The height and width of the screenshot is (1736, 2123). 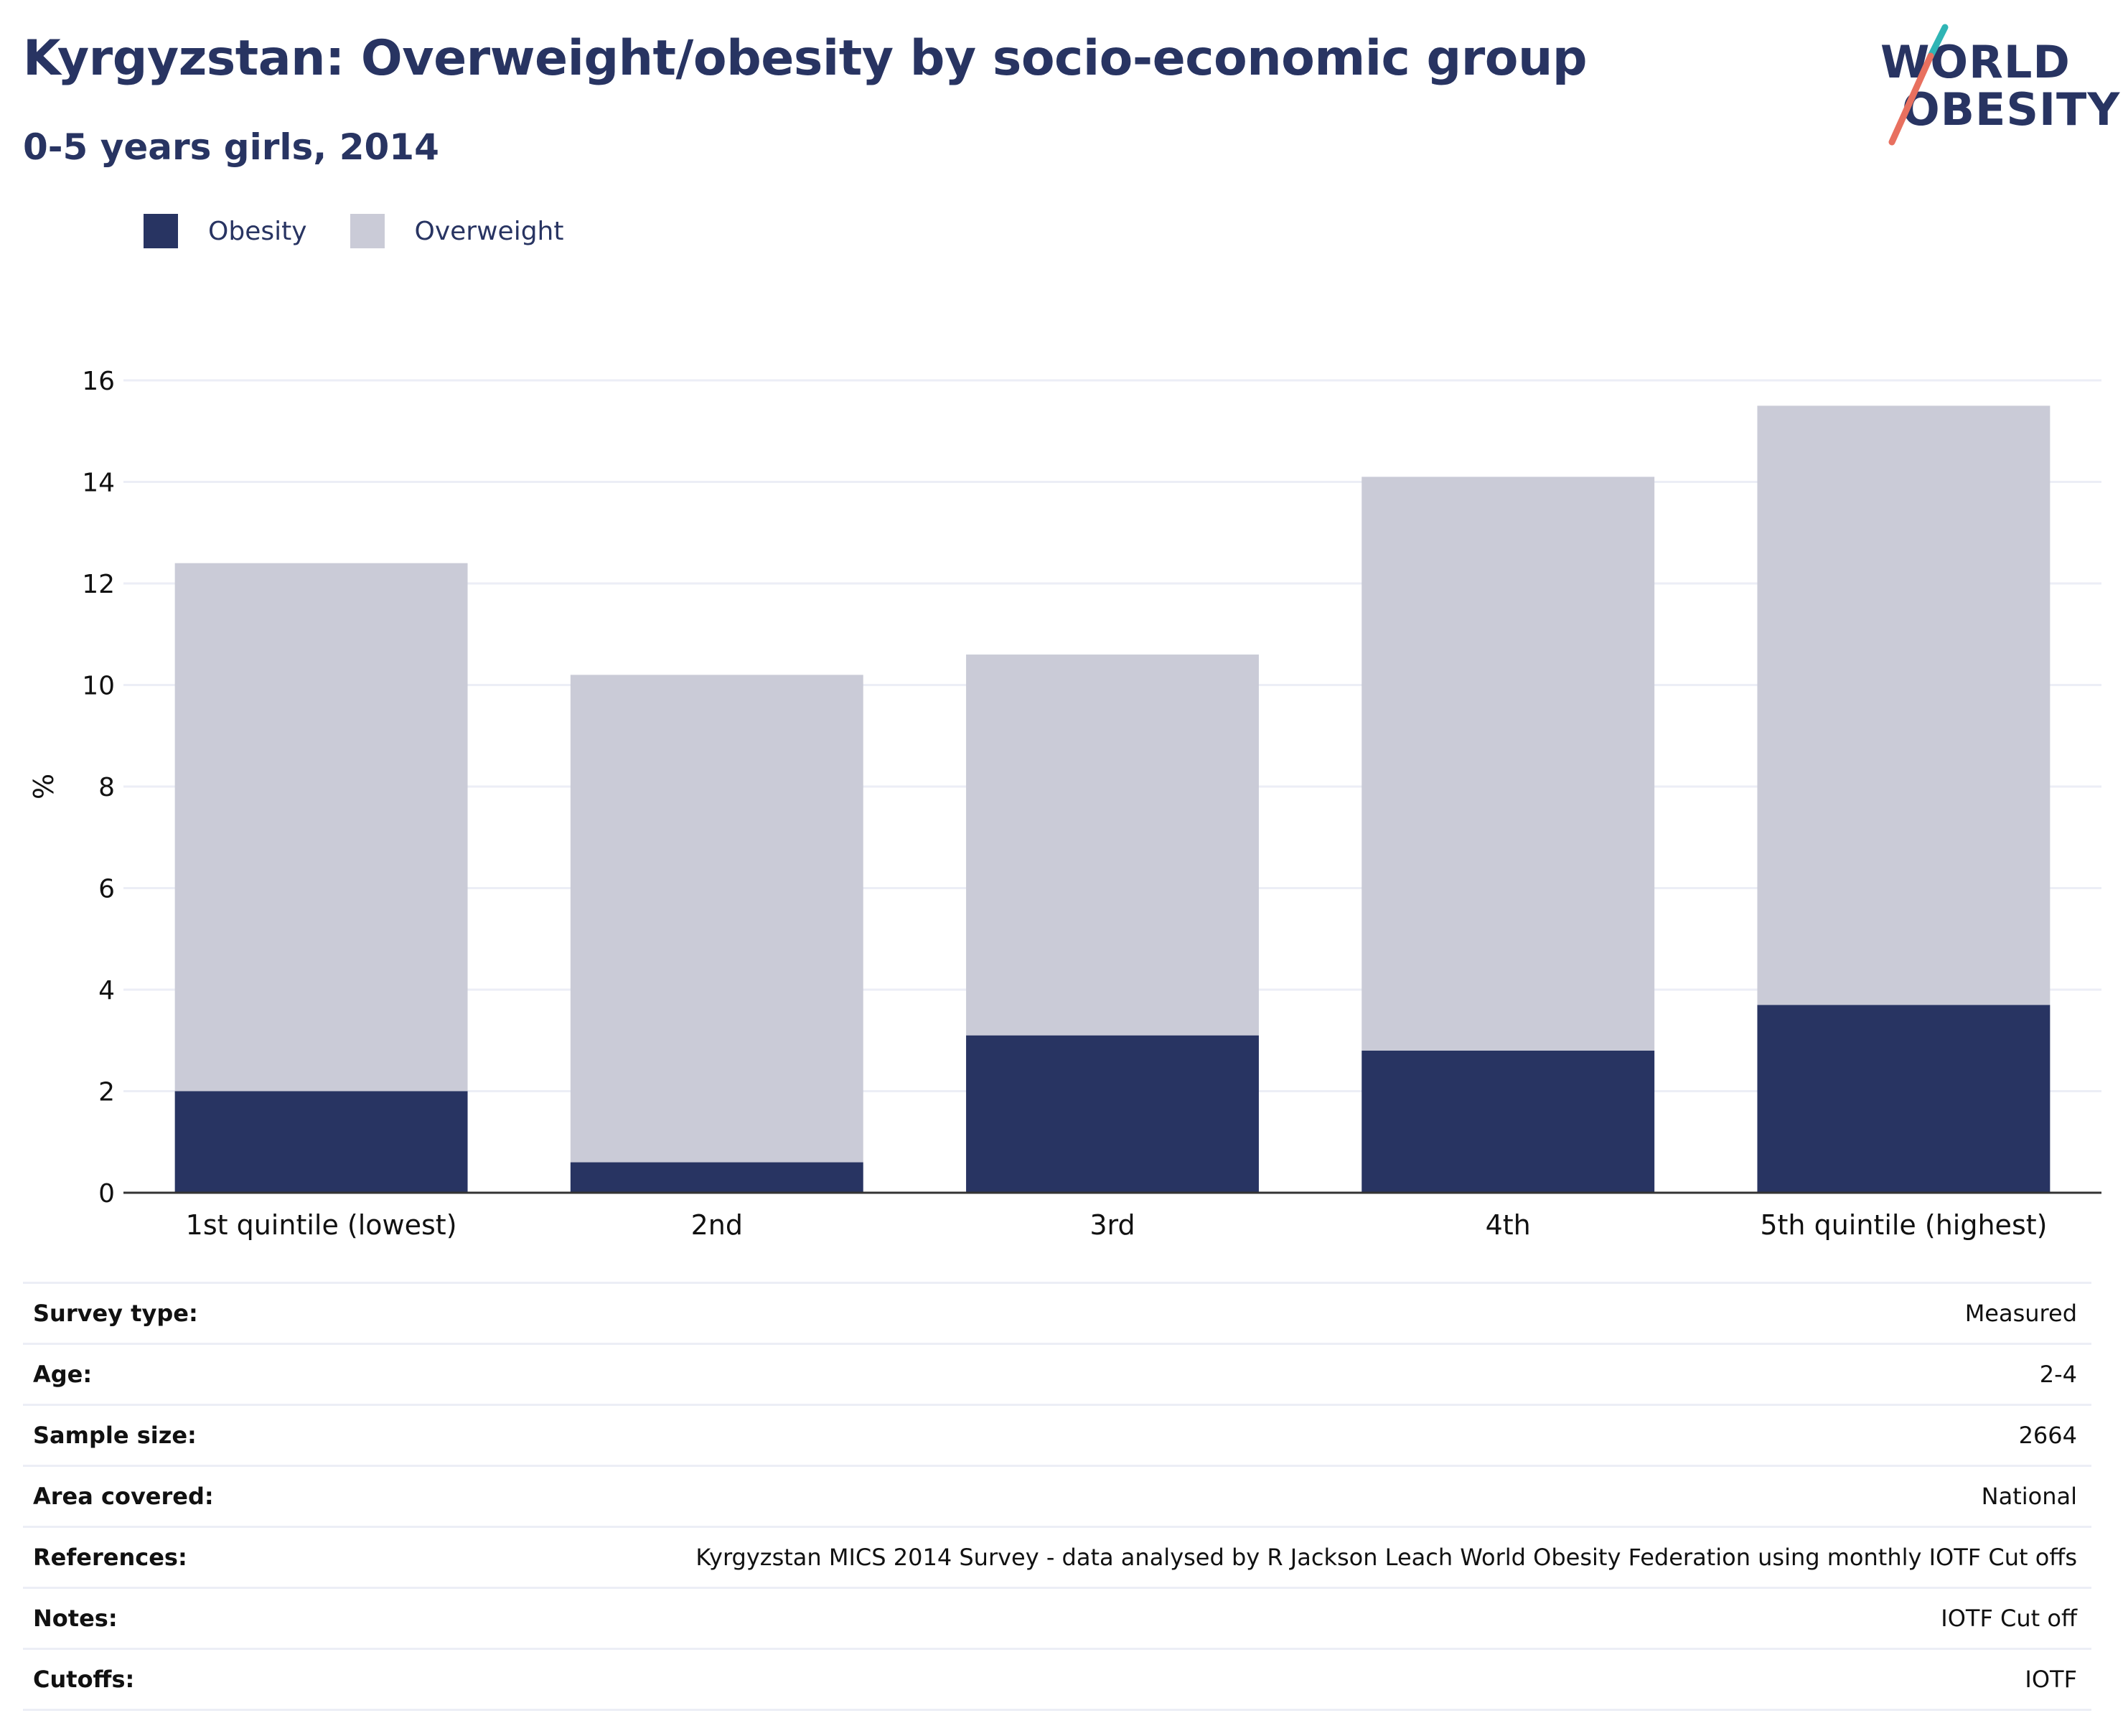 What do you see at coordinates (231, 147) in the screenshot?
I see `chart-subtitle: 0-5 years girls, 2014` at bounding box center [231, 147].